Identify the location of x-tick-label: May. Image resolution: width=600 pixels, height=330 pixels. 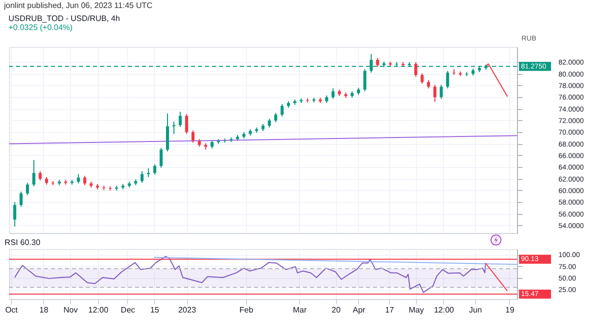
(416, 310).